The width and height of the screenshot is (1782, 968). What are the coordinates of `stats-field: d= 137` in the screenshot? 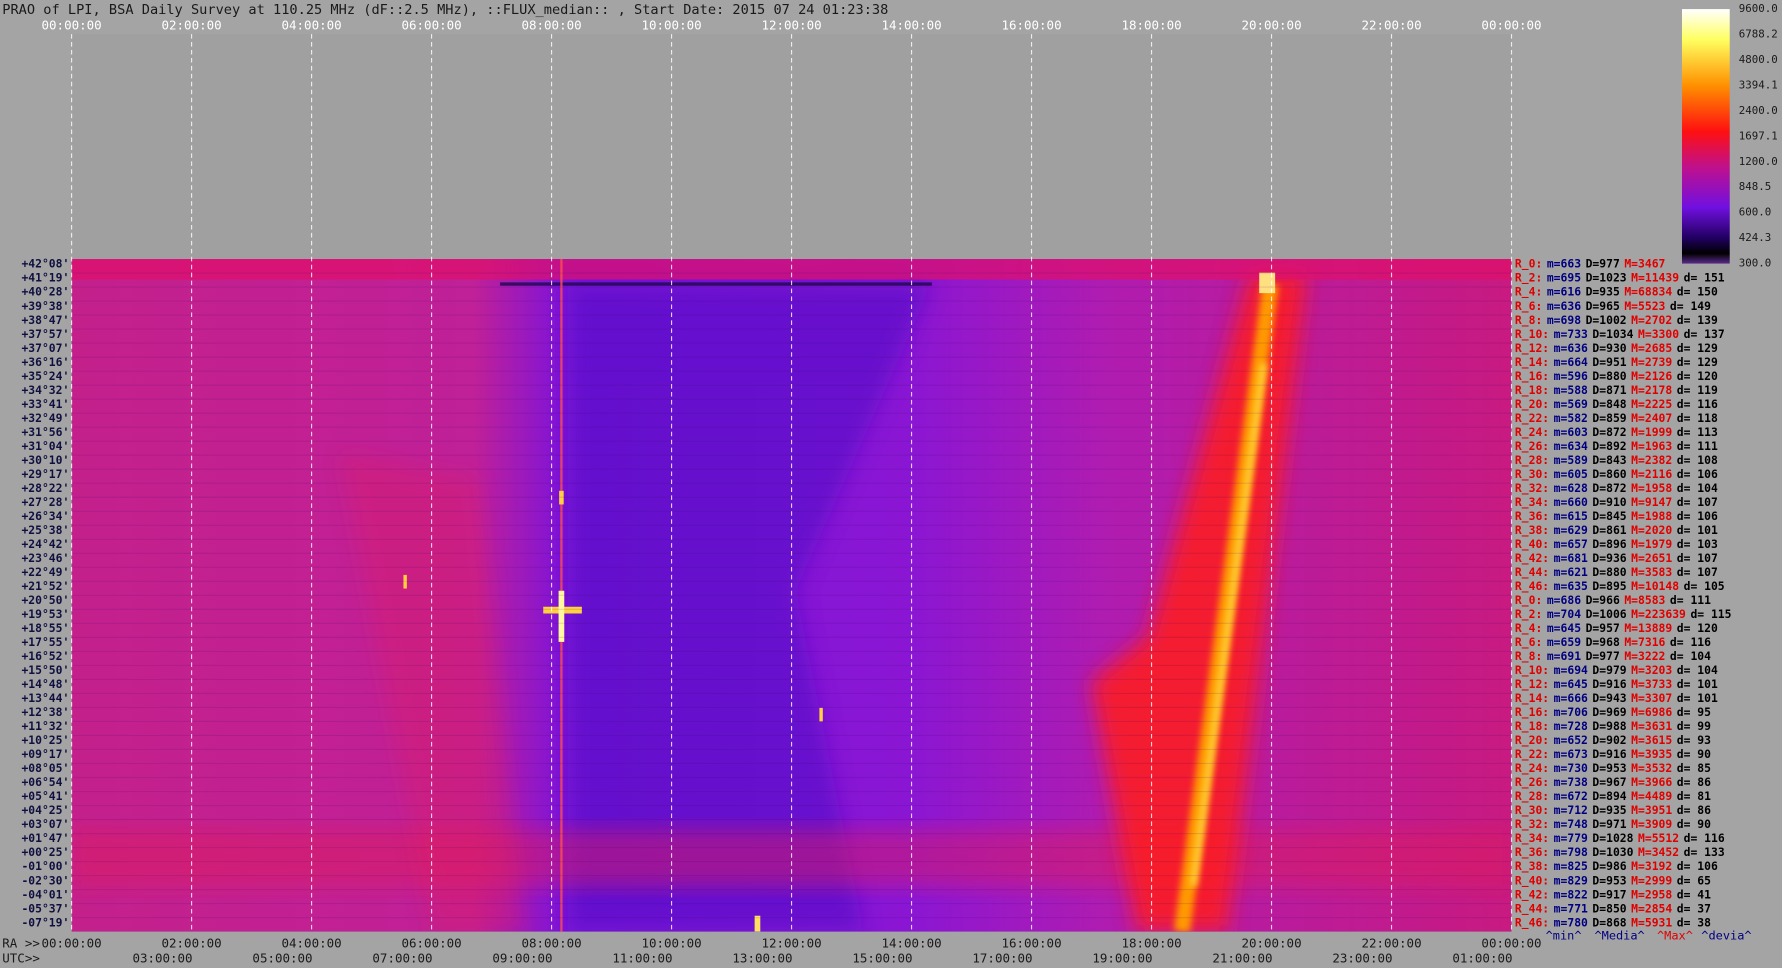 It's located at (1704, 334).